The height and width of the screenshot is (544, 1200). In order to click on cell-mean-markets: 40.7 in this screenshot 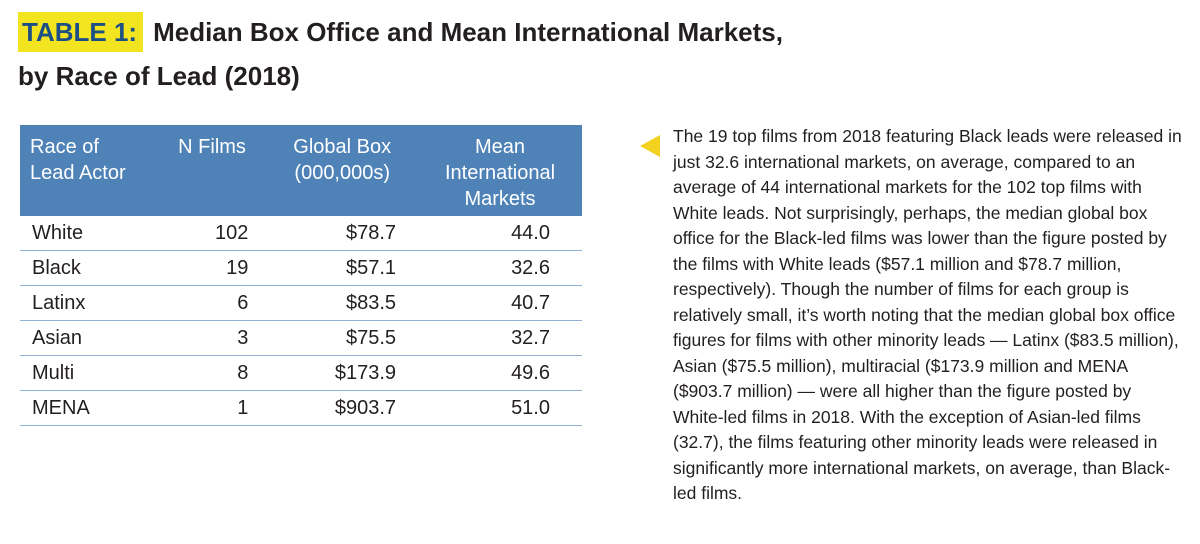, I will do `click(500, 303)`.